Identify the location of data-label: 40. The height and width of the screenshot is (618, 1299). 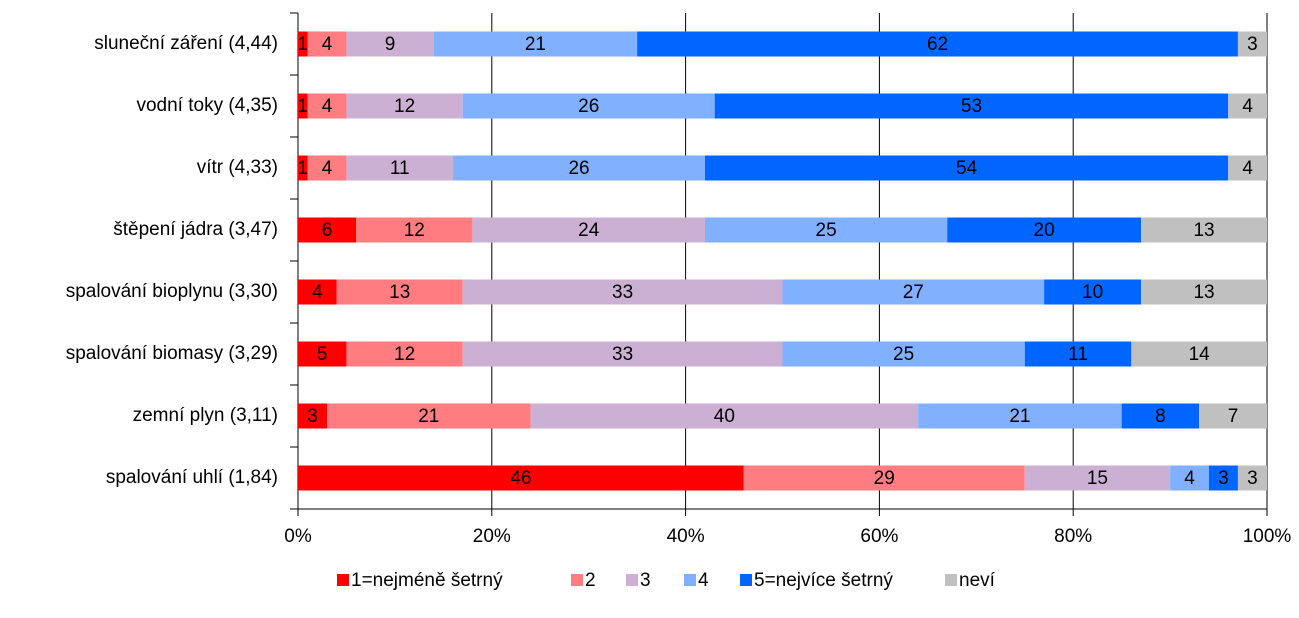
(724, 416).